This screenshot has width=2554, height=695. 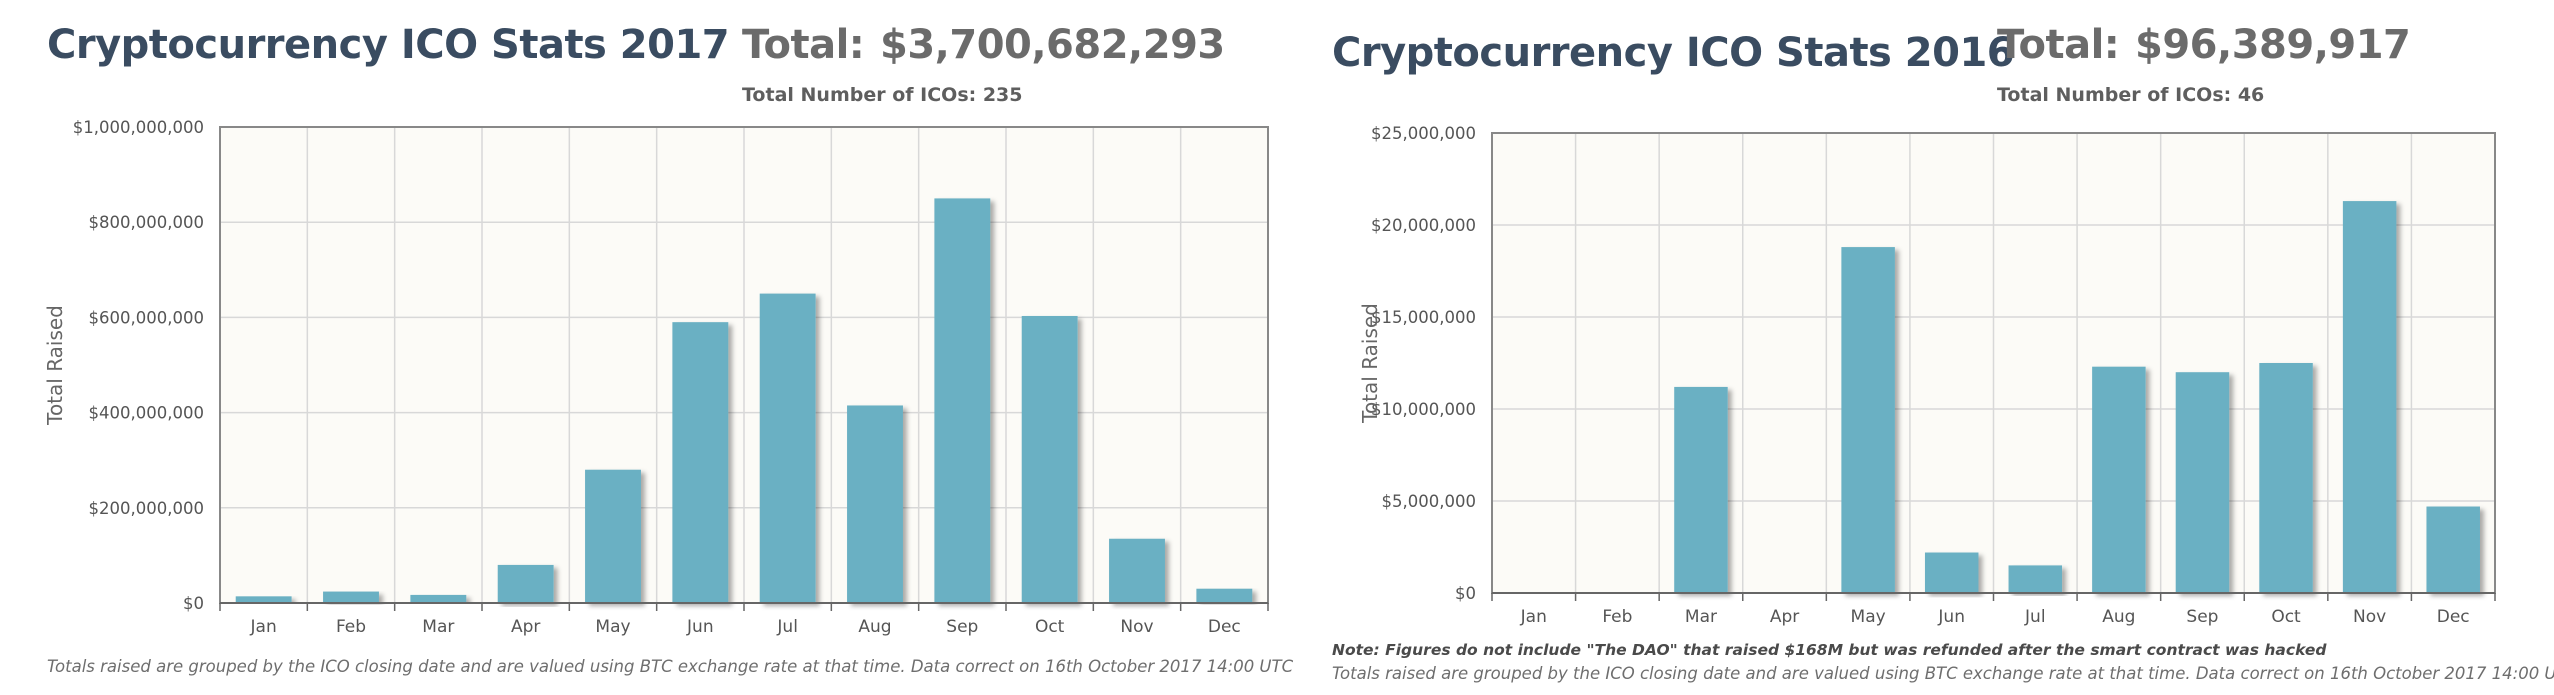 I want to click on y-tick-label: $5,000,000, so click(x=1429, y=501).